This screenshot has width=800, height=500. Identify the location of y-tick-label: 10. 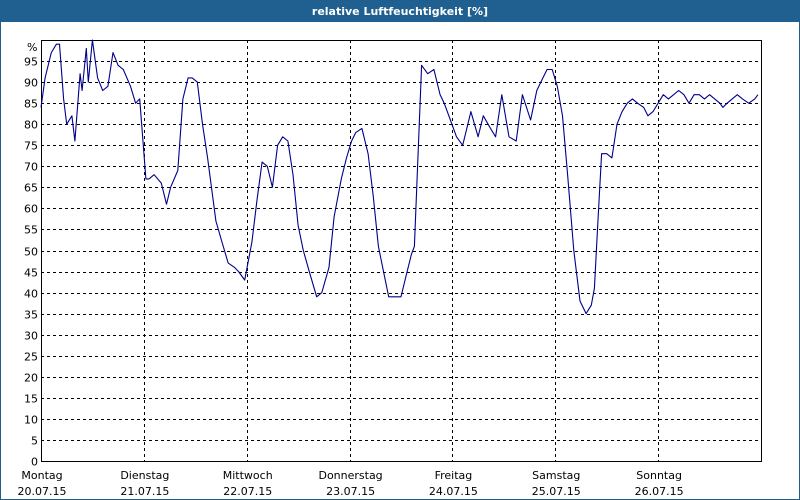
(31, 420).